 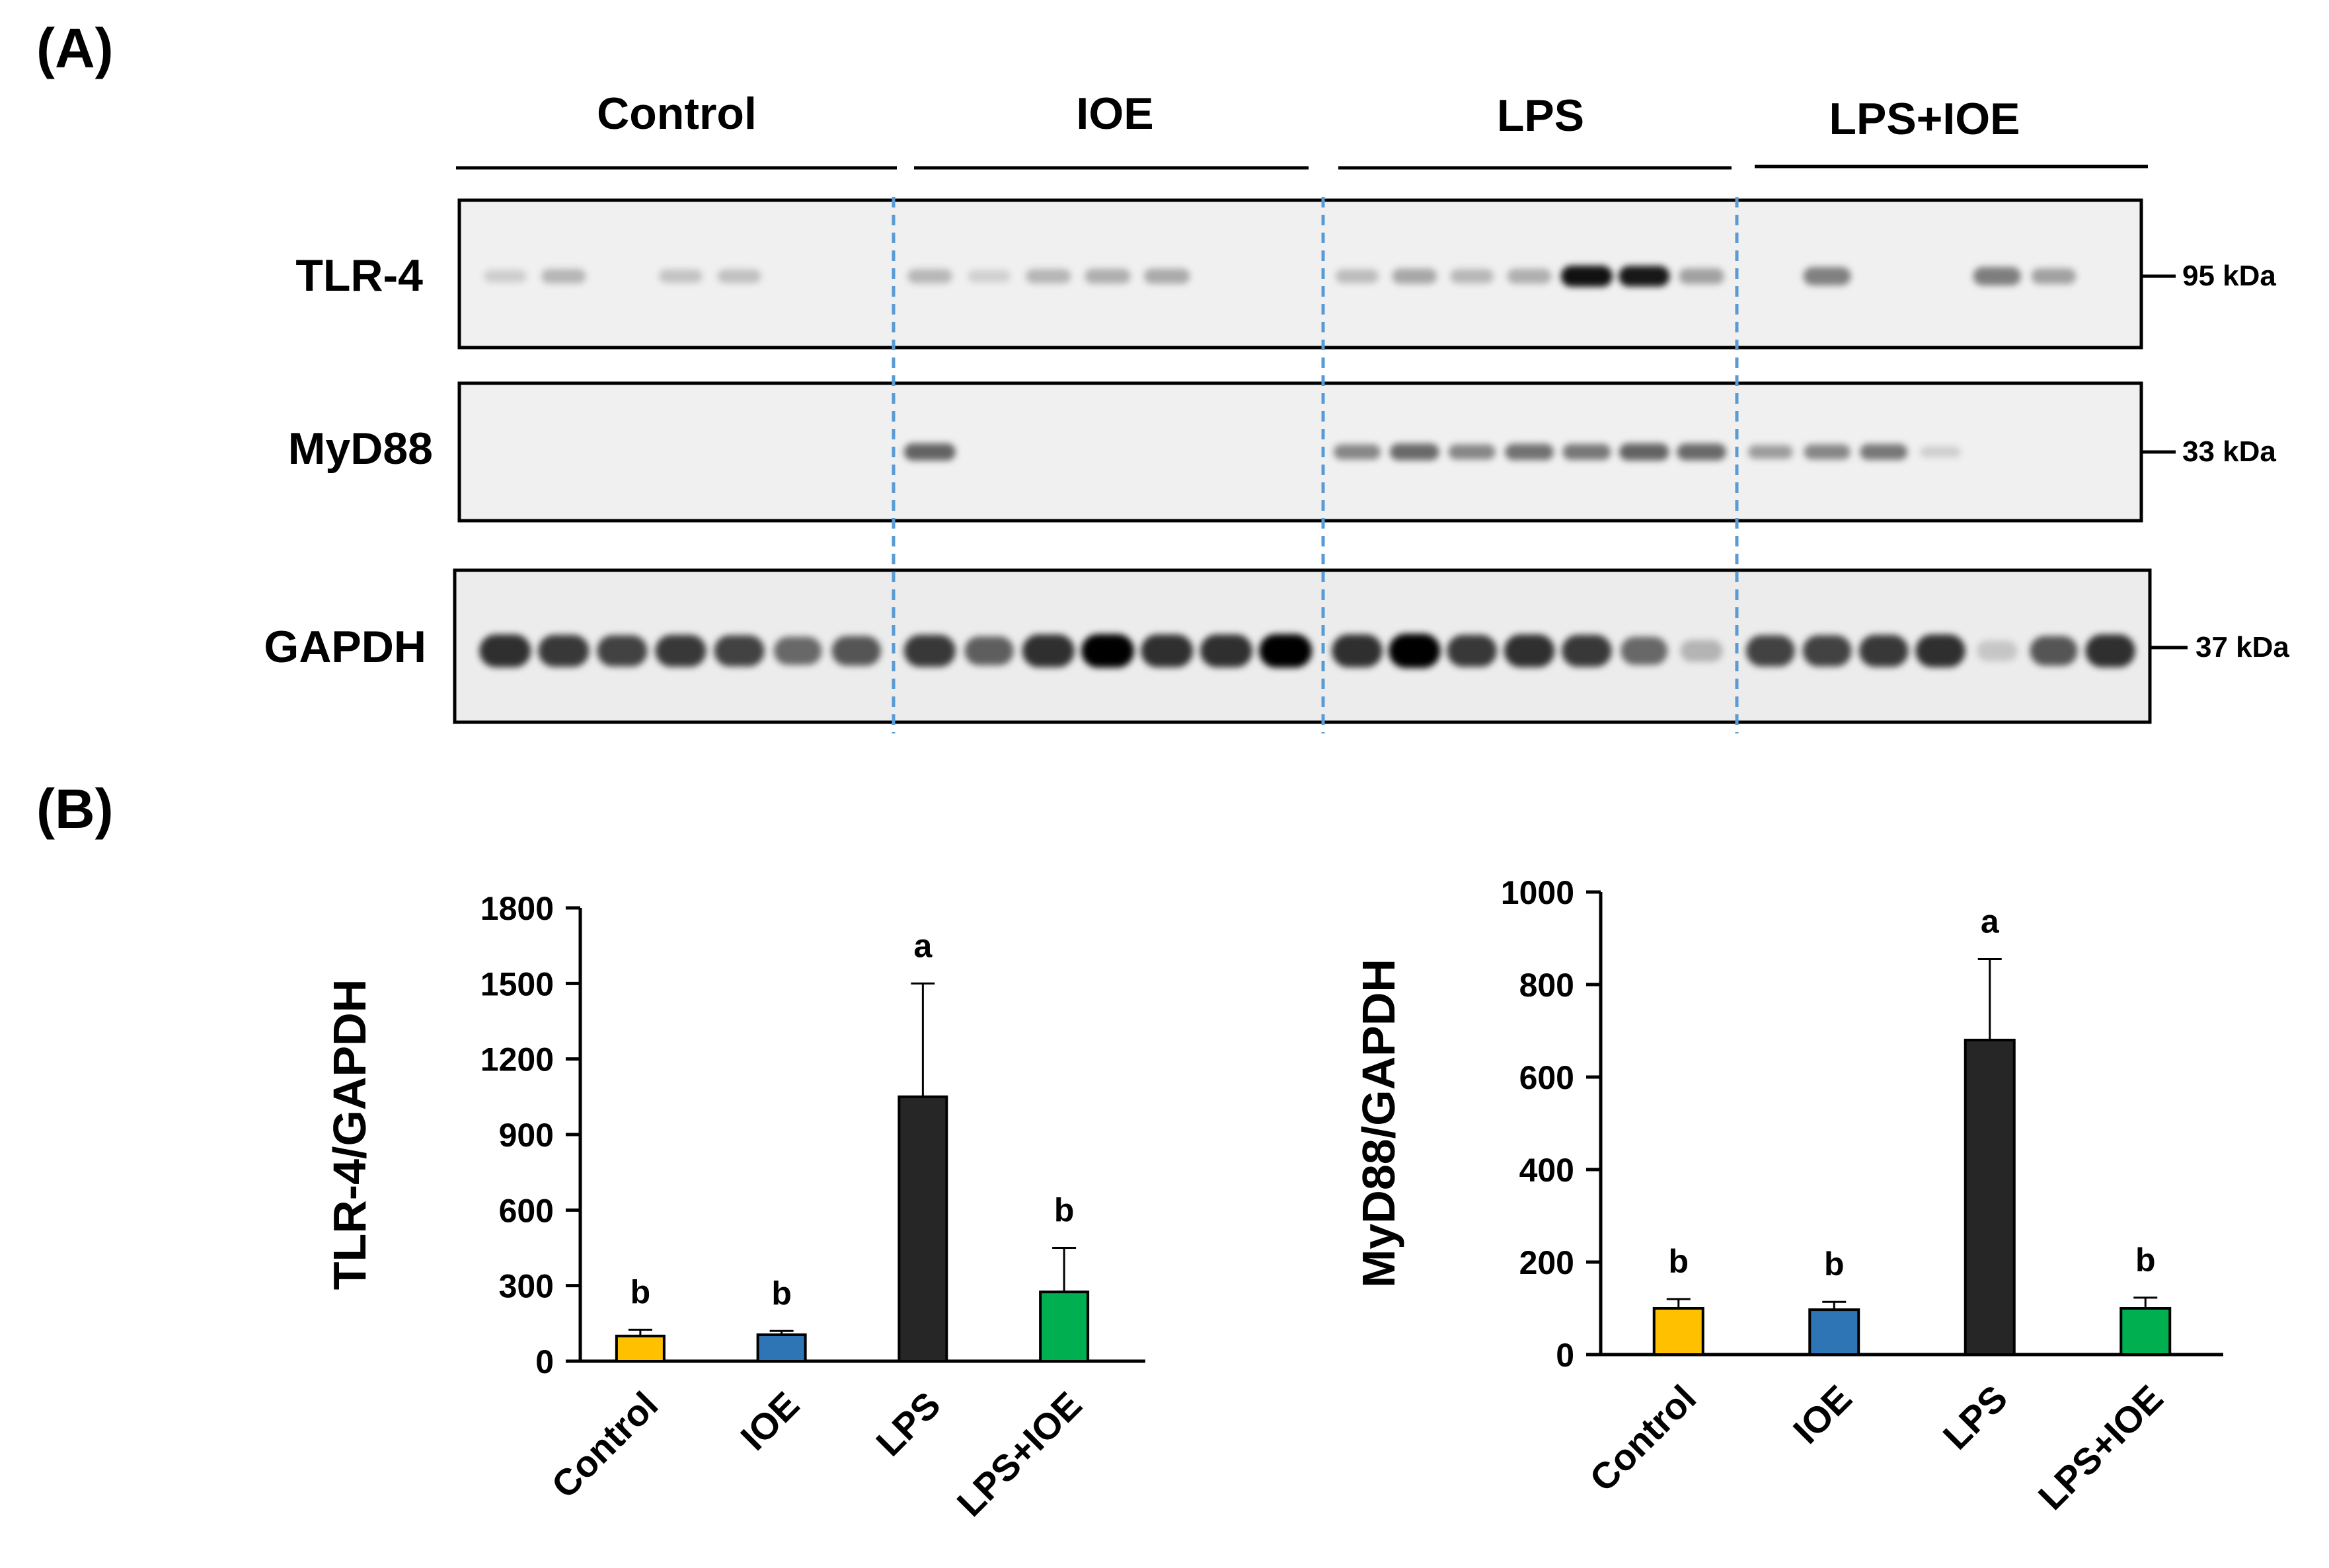 What do you see at coordinates (2242, 647) in the screenshot?
I see `marker-label-gapdh: 37 kDa` at bounding box center [2242, 647].